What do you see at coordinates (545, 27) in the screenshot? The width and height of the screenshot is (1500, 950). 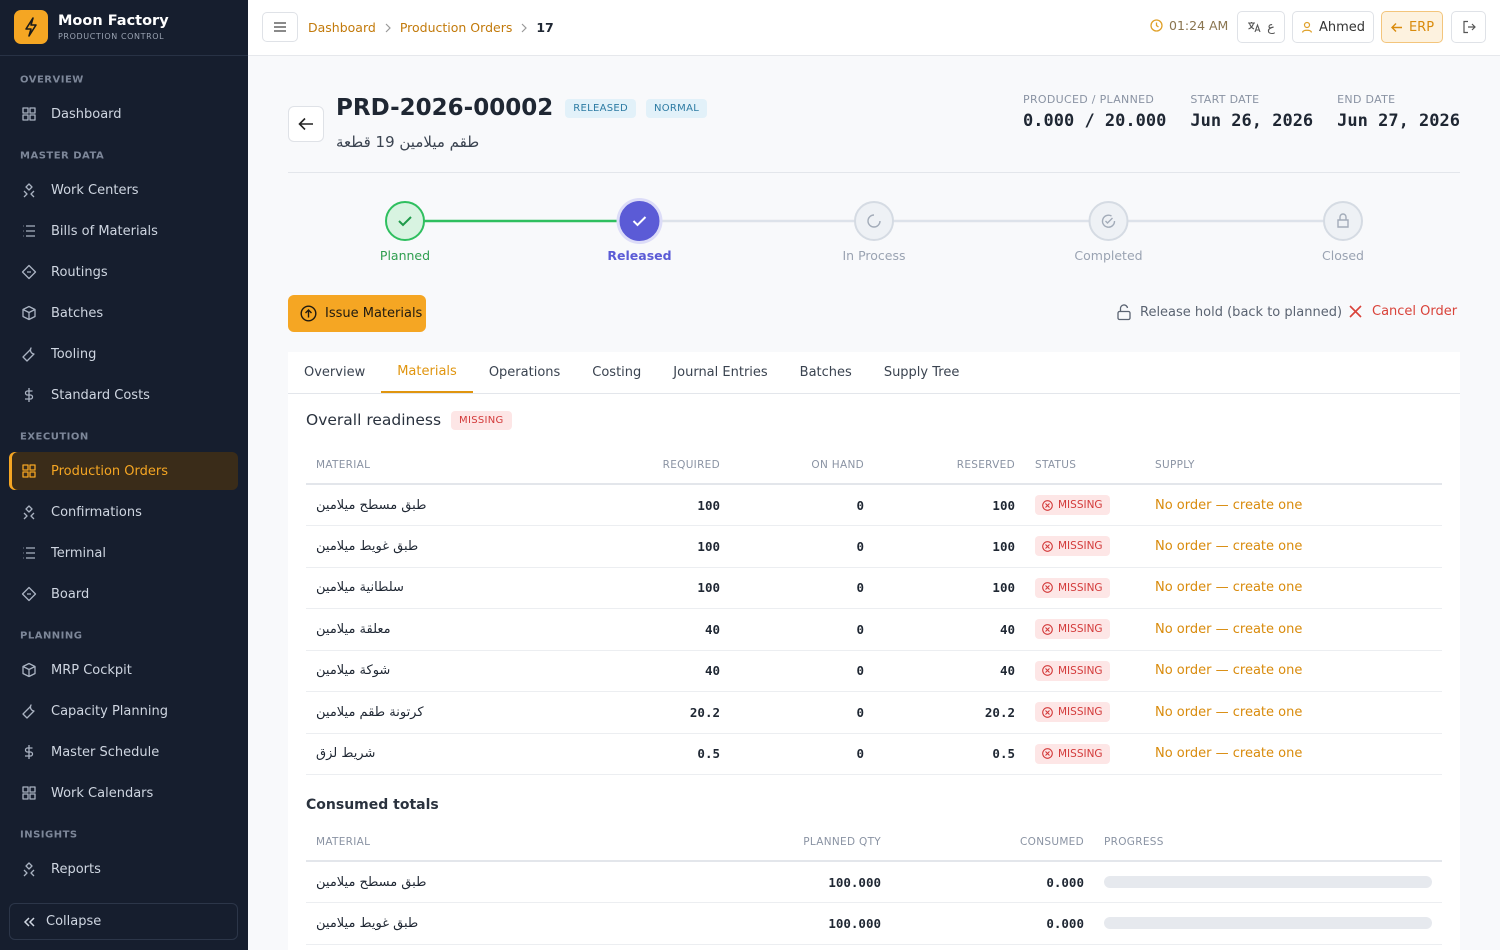 I see `breadcrumb: 17` at bounding box center [545, 27].